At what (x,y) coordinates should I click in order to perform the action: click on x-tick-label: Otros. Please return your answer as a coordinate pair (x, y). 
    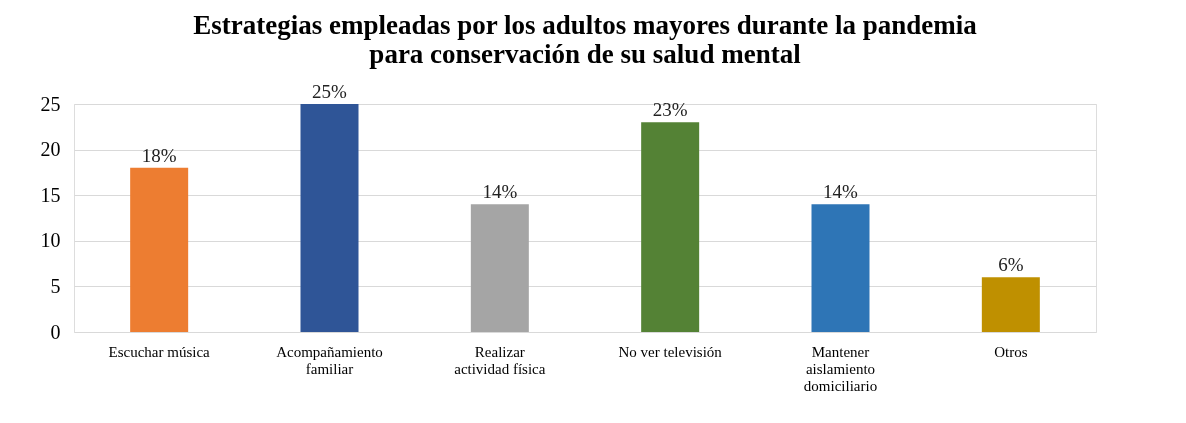
    Looking at the image, I should click on (1011, 351).